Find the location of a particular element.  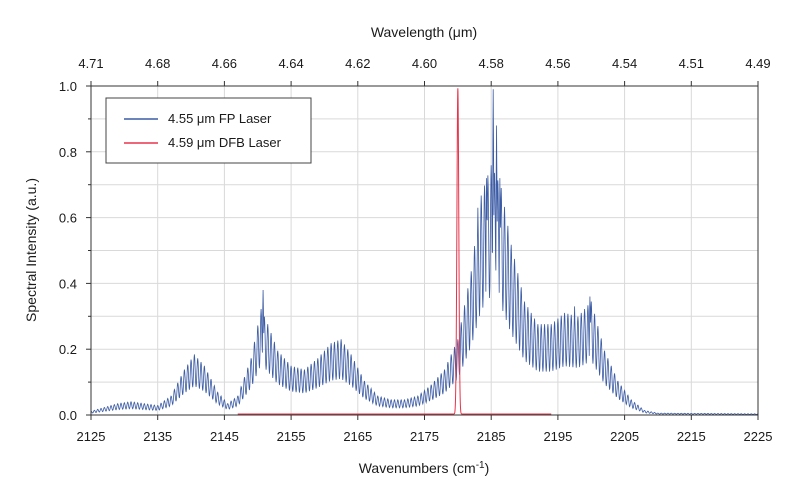

y-tick-label: 0.6 is located at coordinates (68, 218).